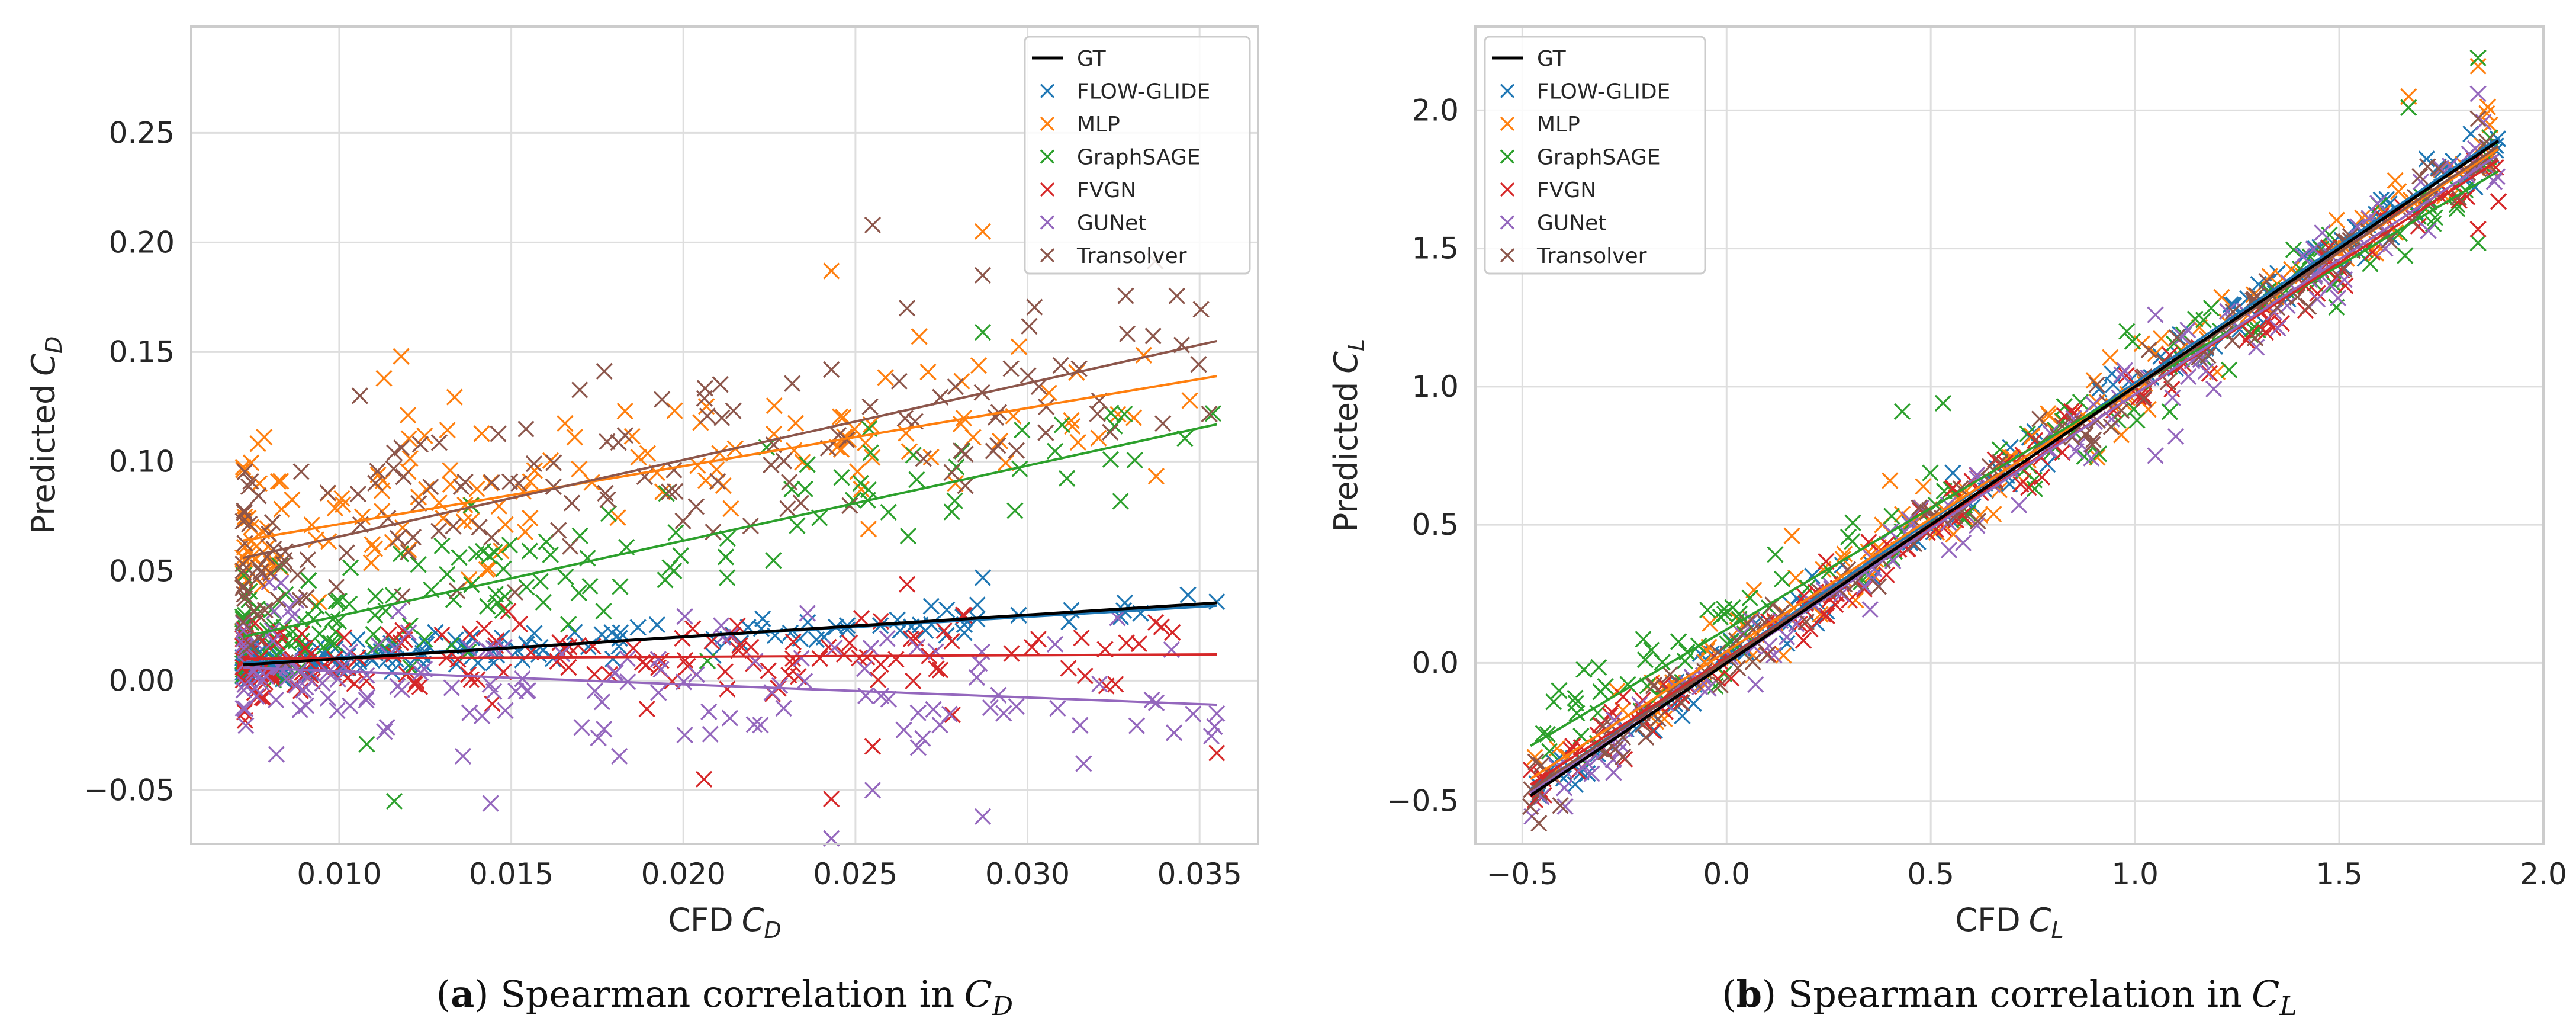 The width and height of the screenshot is (2576, 1034). What do you see at coordinates (142, 132) in the screenshot?
I see `y-tick-label: 0.25` at bounding box center [142, 132].